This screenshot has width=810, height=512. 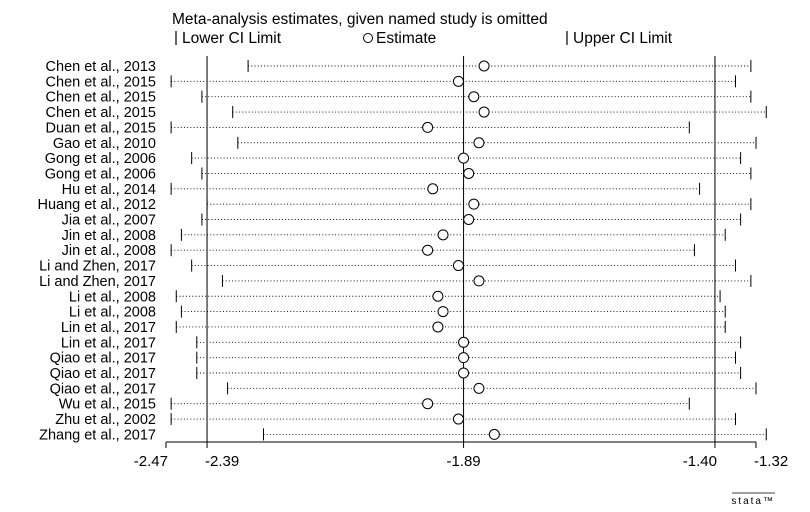 What do you see at coordinates (399, 67) in the screenshot?
I see `study-row: Chen et al., 2013` at bounding box center [399, 67].